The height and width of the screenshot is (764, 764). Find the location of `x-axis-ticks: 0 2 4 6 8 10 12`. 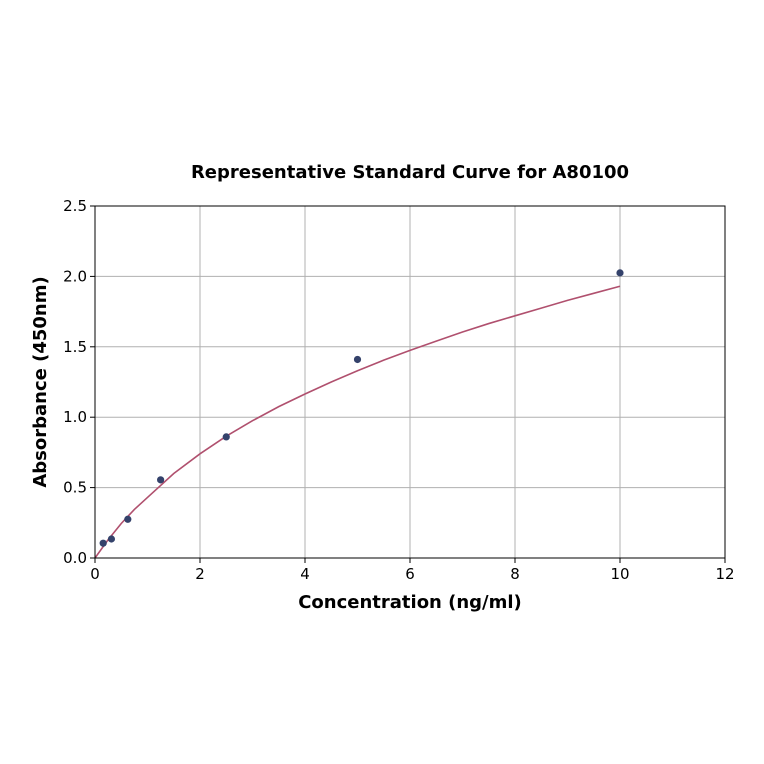

x-axis-ticks: 0 2 4 6 8 10 12 is located at coordinates (412, 570).